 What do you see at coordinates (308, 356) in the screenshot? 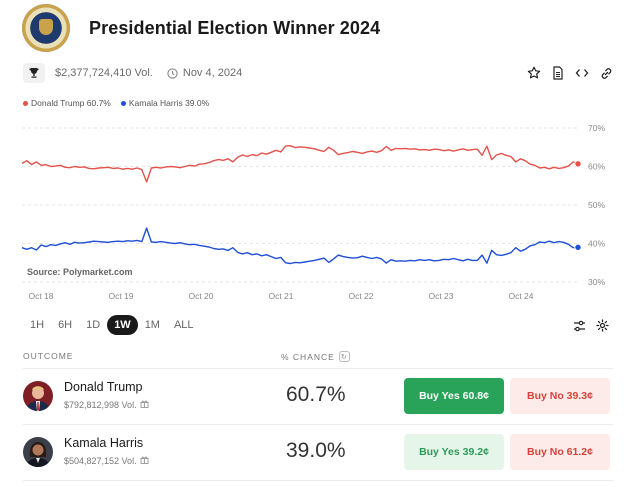
I see `col-chance-label: % CHANCE` at bounding box center [308, 356].